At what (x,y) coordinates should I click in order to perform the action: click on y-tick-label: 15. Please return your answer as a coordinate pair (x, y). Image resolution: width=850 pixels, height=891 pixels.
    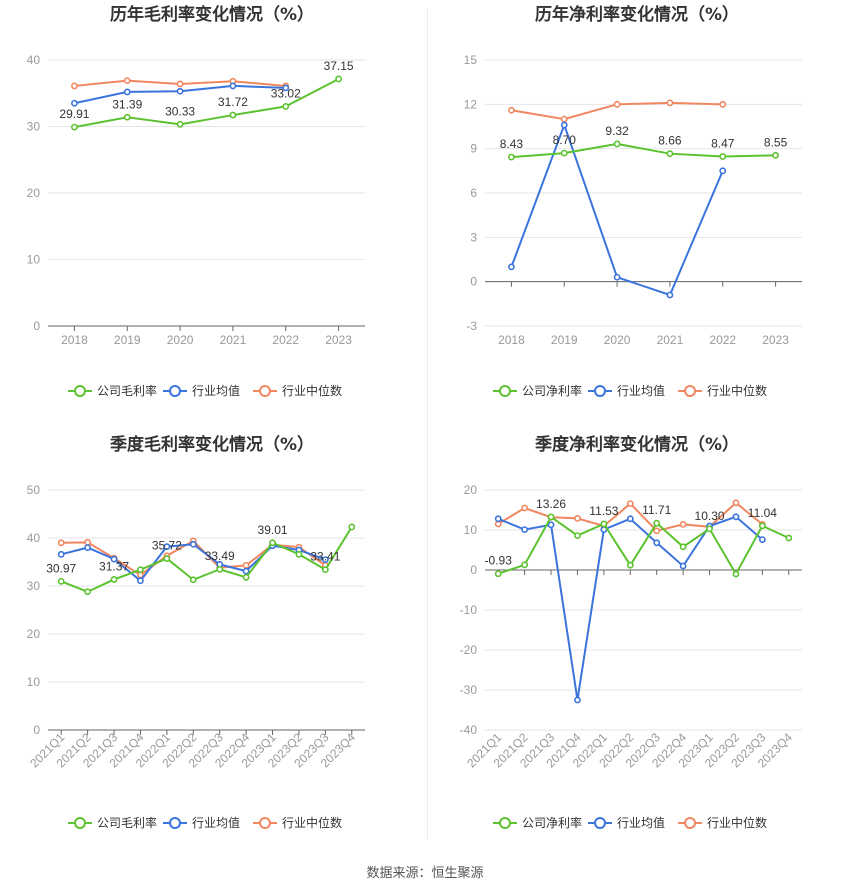
    Looking at the image, I should click on (471, 60).